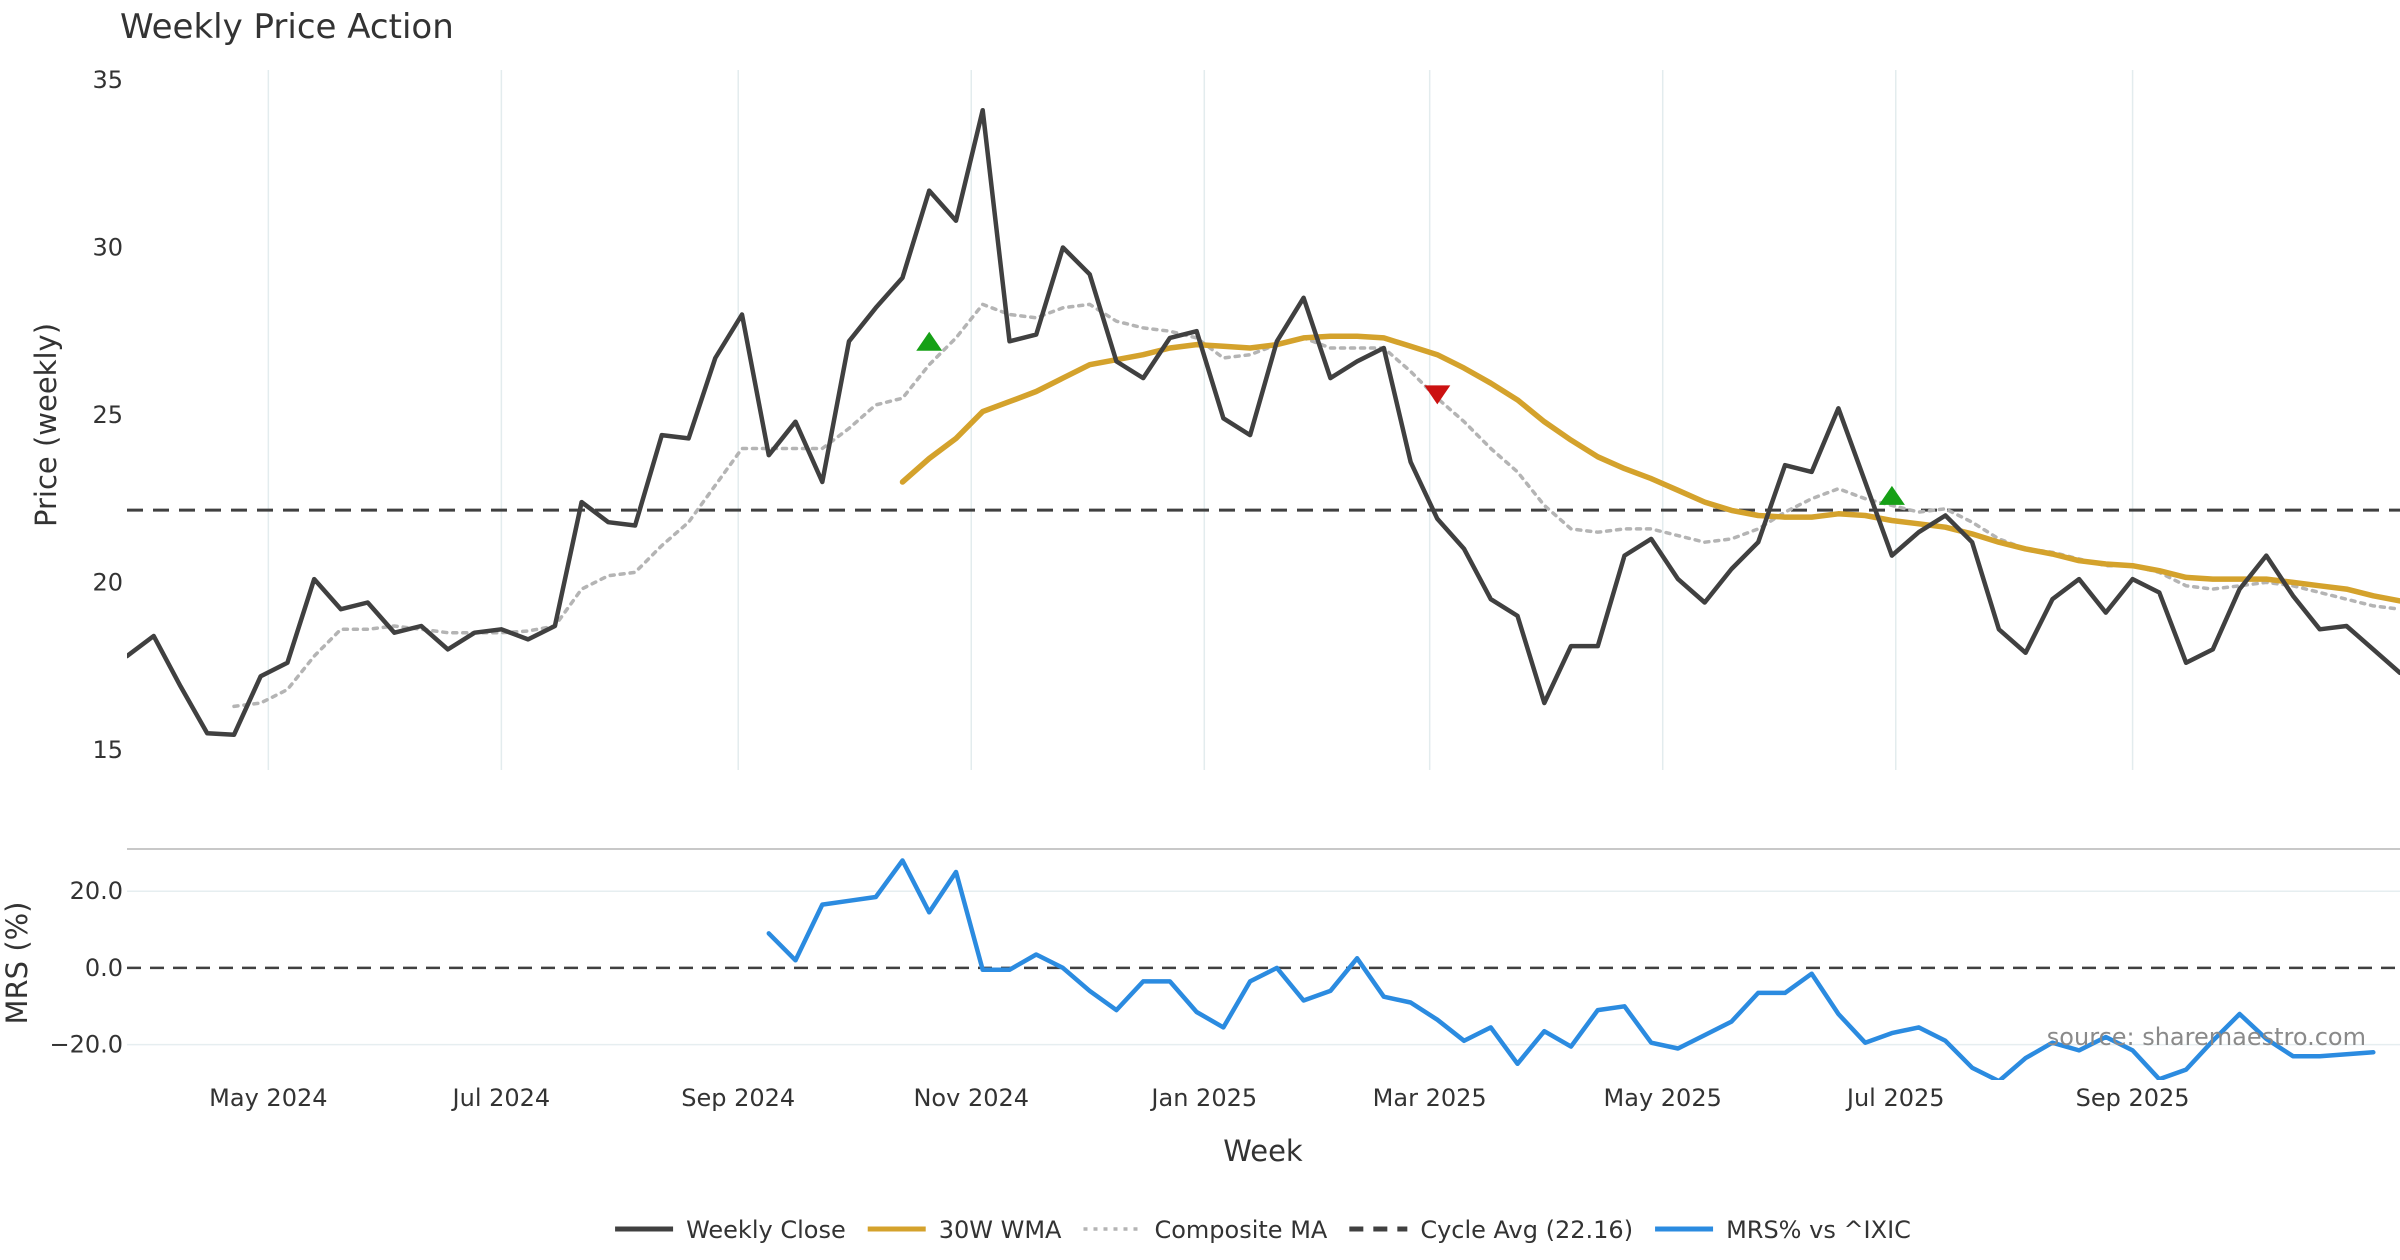 This screenshot has height=1260, width=2400. What do you see at coordinates (1000, 1230) in the screenshot?
I see `legend-label: 30W WMA` at bounding box center [1000, 1230].